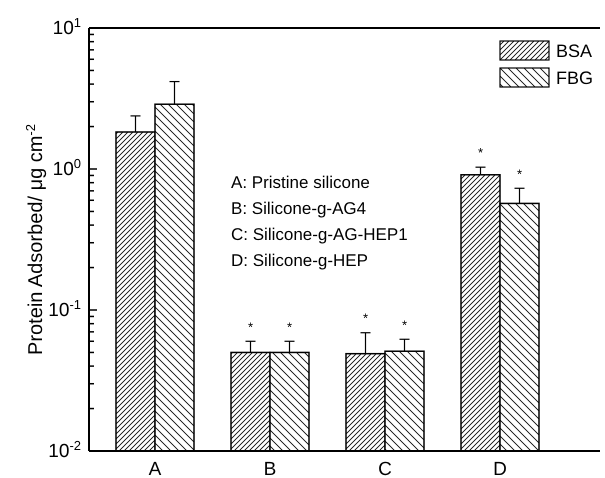  What do you see at coordinates (155, 468) in the screenshot?
I see `x-tick-label: A` at bounding box center [155, 468].